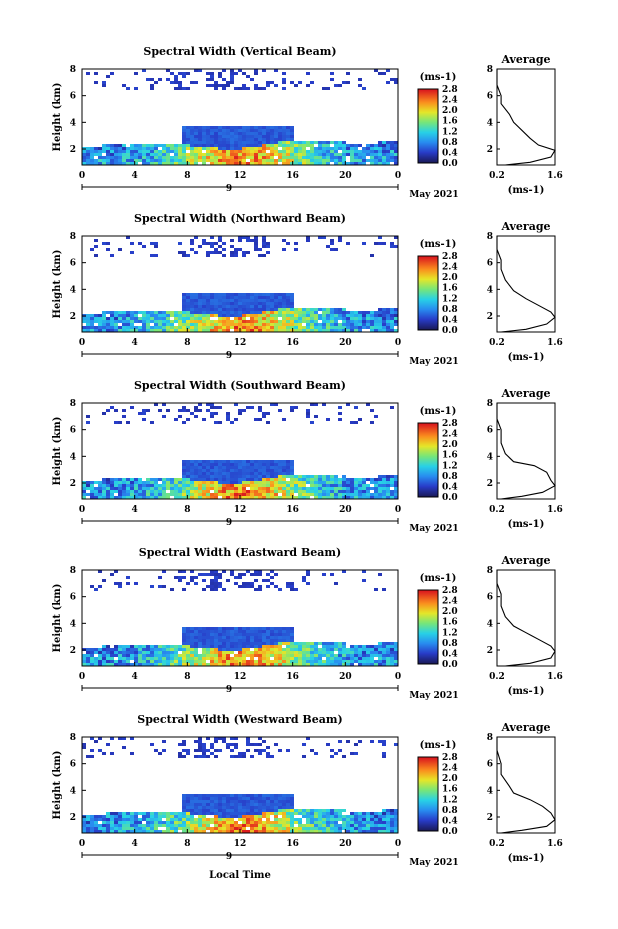 Image resolution: width=618 pixels, height=929 pixels. What do you see at coordinates (555, 343) in the screenshot?
I see `avg-x-tick-label: 1.6` at bounding box center [555, 343].